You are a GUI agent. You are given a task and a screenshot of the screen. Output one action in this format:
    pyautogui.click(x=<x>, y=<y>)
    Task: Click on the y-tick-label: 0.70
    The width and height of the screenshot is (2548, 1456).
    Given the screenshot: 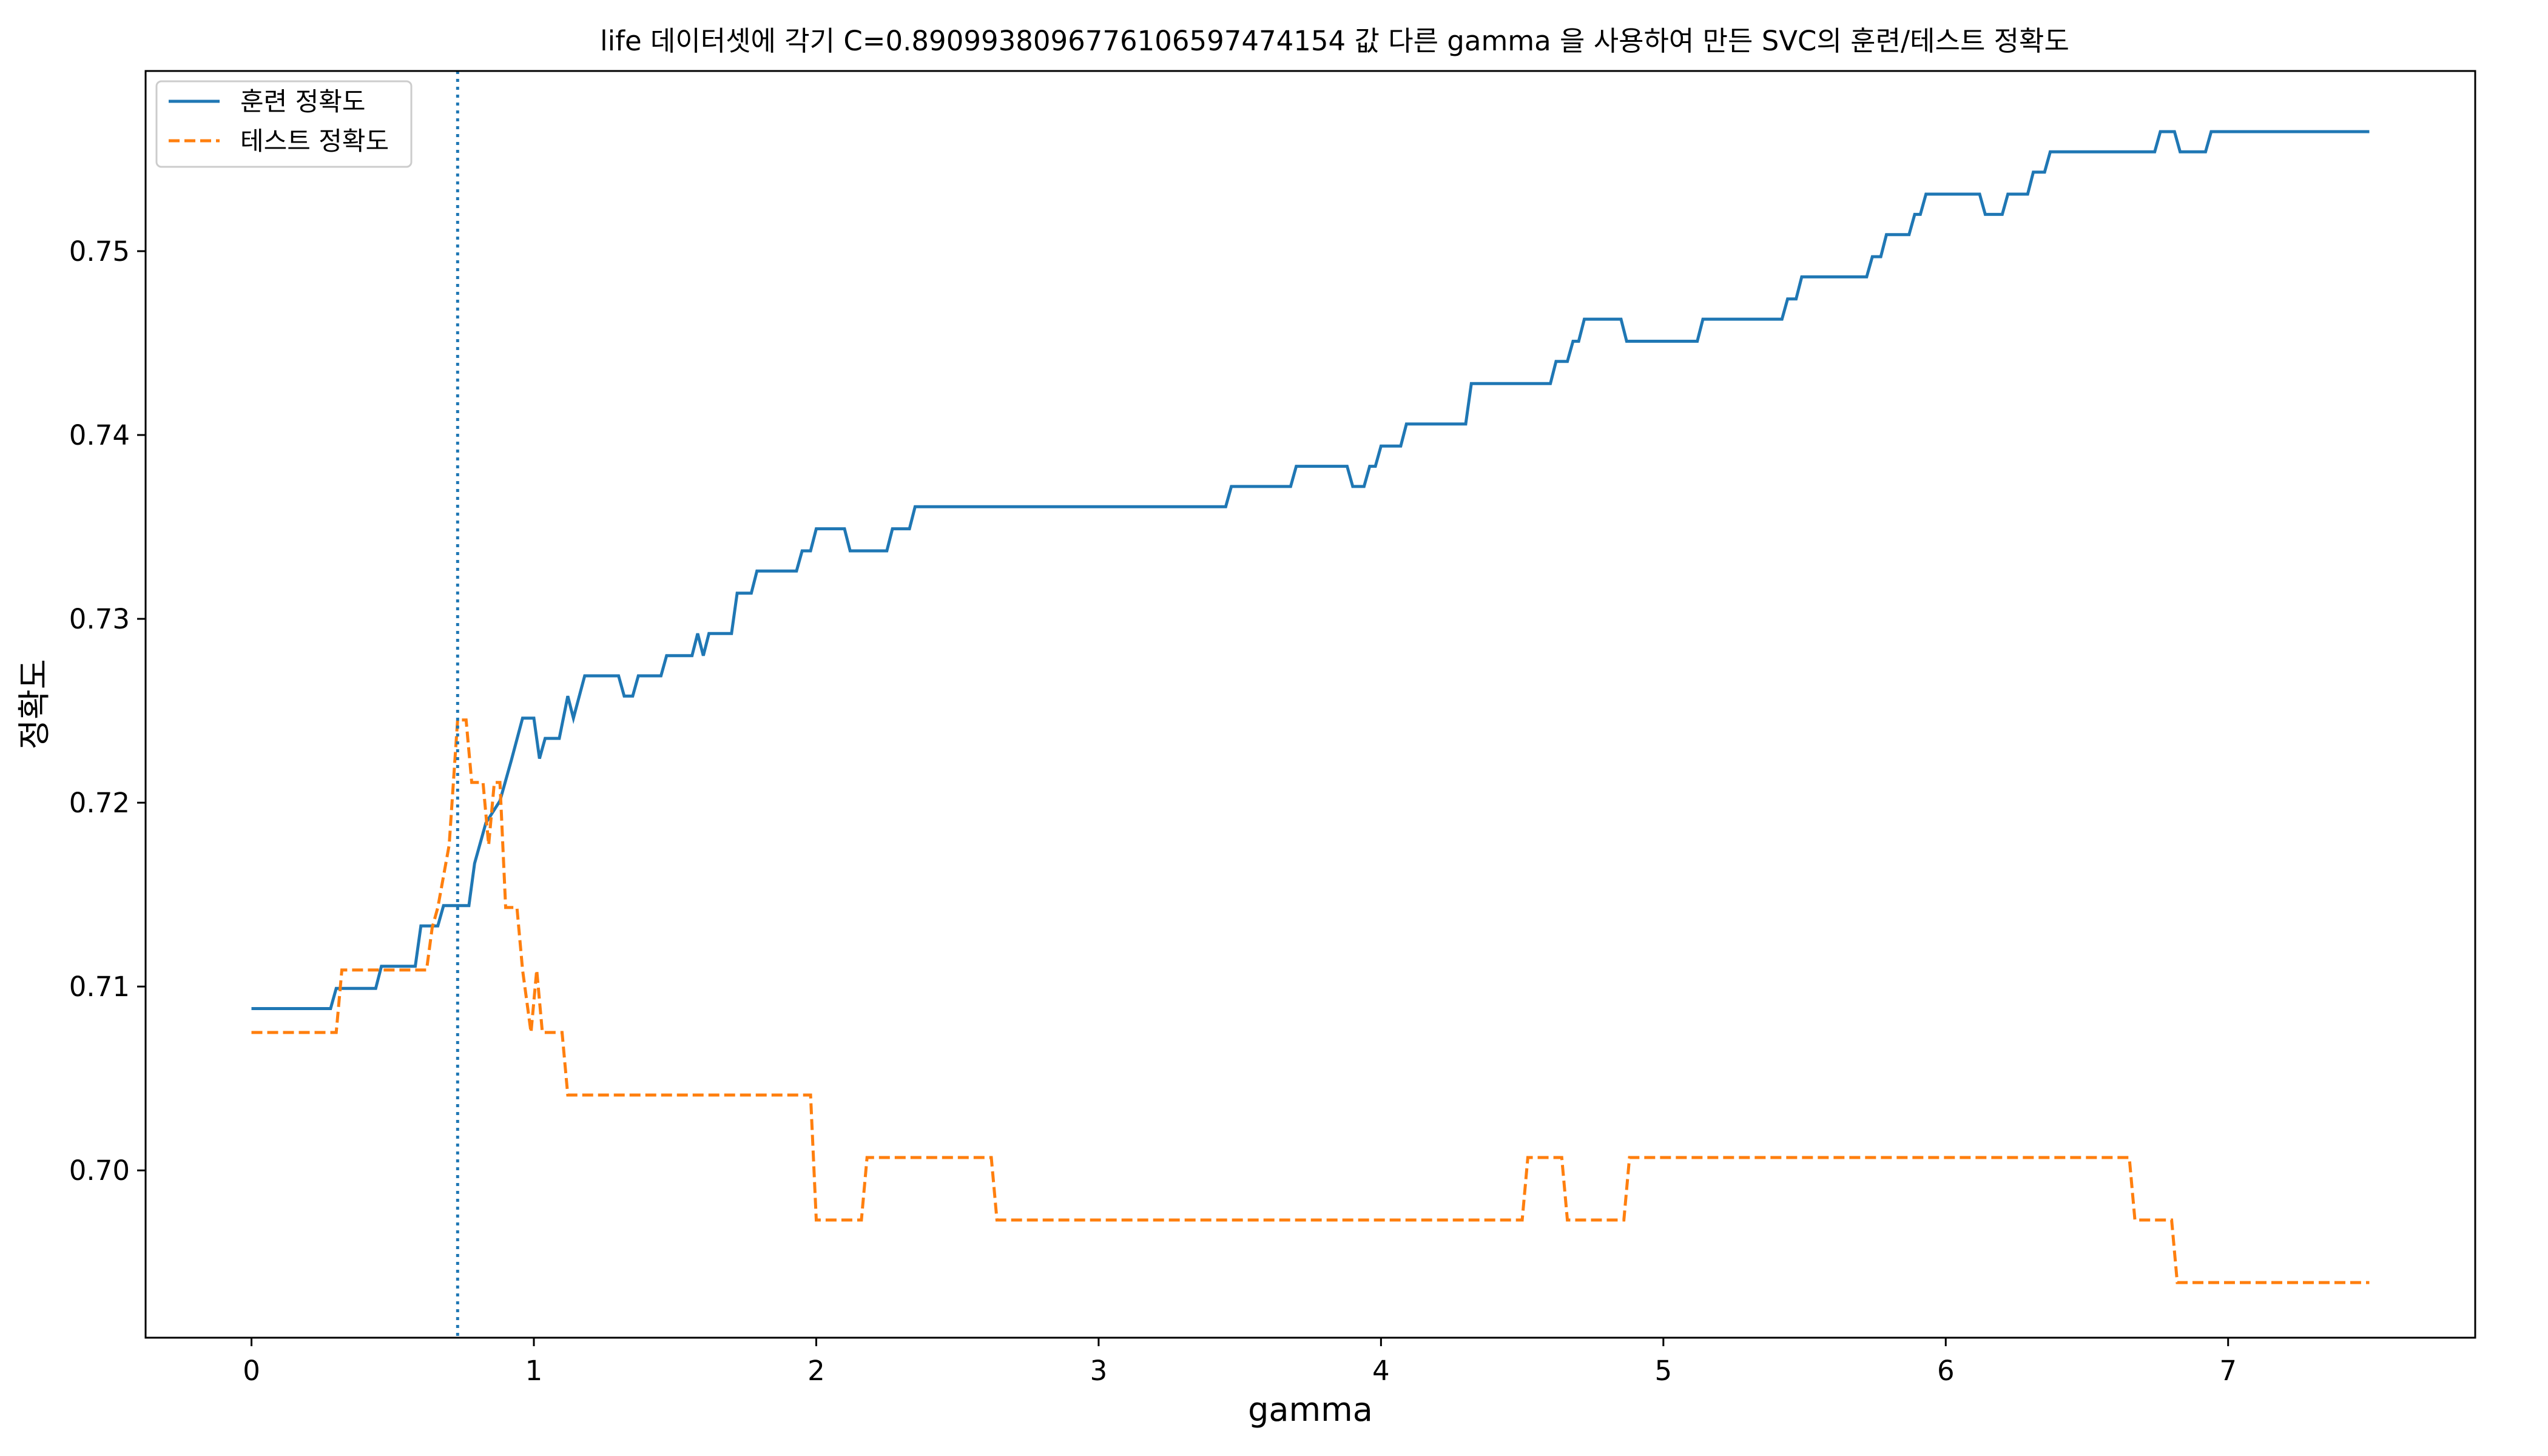 What is the action you would take?
    pyautogui.click(x=99, y=1170)
    